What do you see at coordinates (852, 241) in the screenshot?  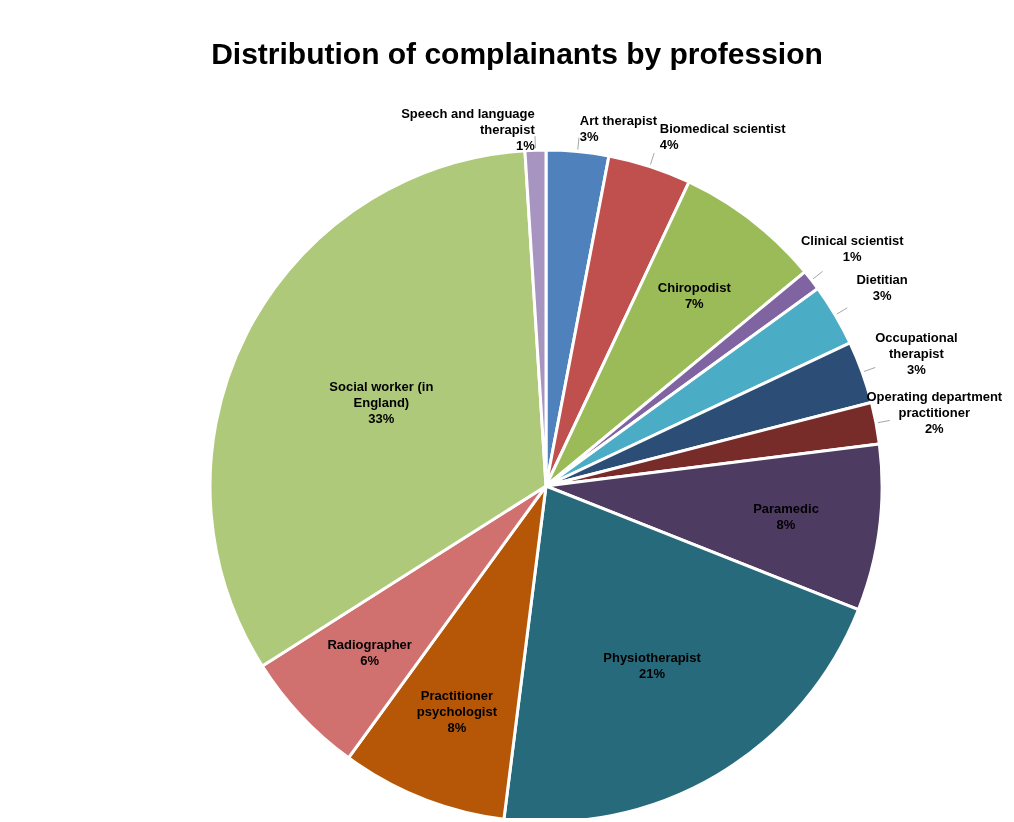 I see `slice-label: Clinical scientist` at bounding box center [852, 241].